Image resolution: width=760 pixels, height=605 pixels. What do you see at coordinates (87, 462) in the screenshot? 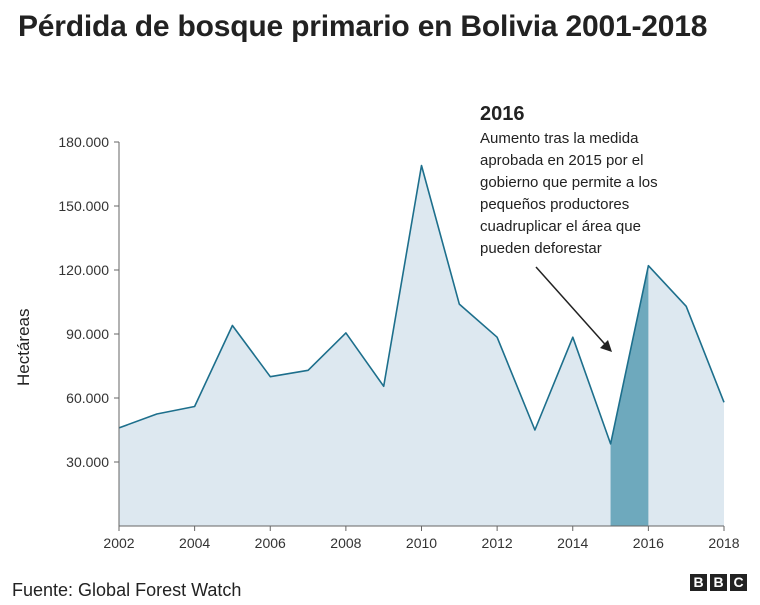
I see `y-tick-label: 30.000` at bounding box center [87, 462].